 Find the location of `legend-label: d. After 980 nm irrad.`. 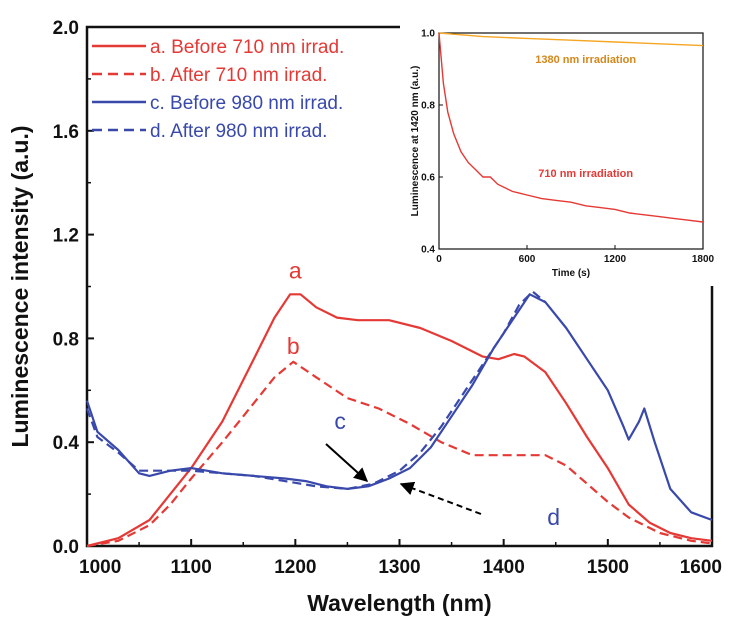

legend-label: d. After 980 nm irrad. is located at coordinates (238, 131).